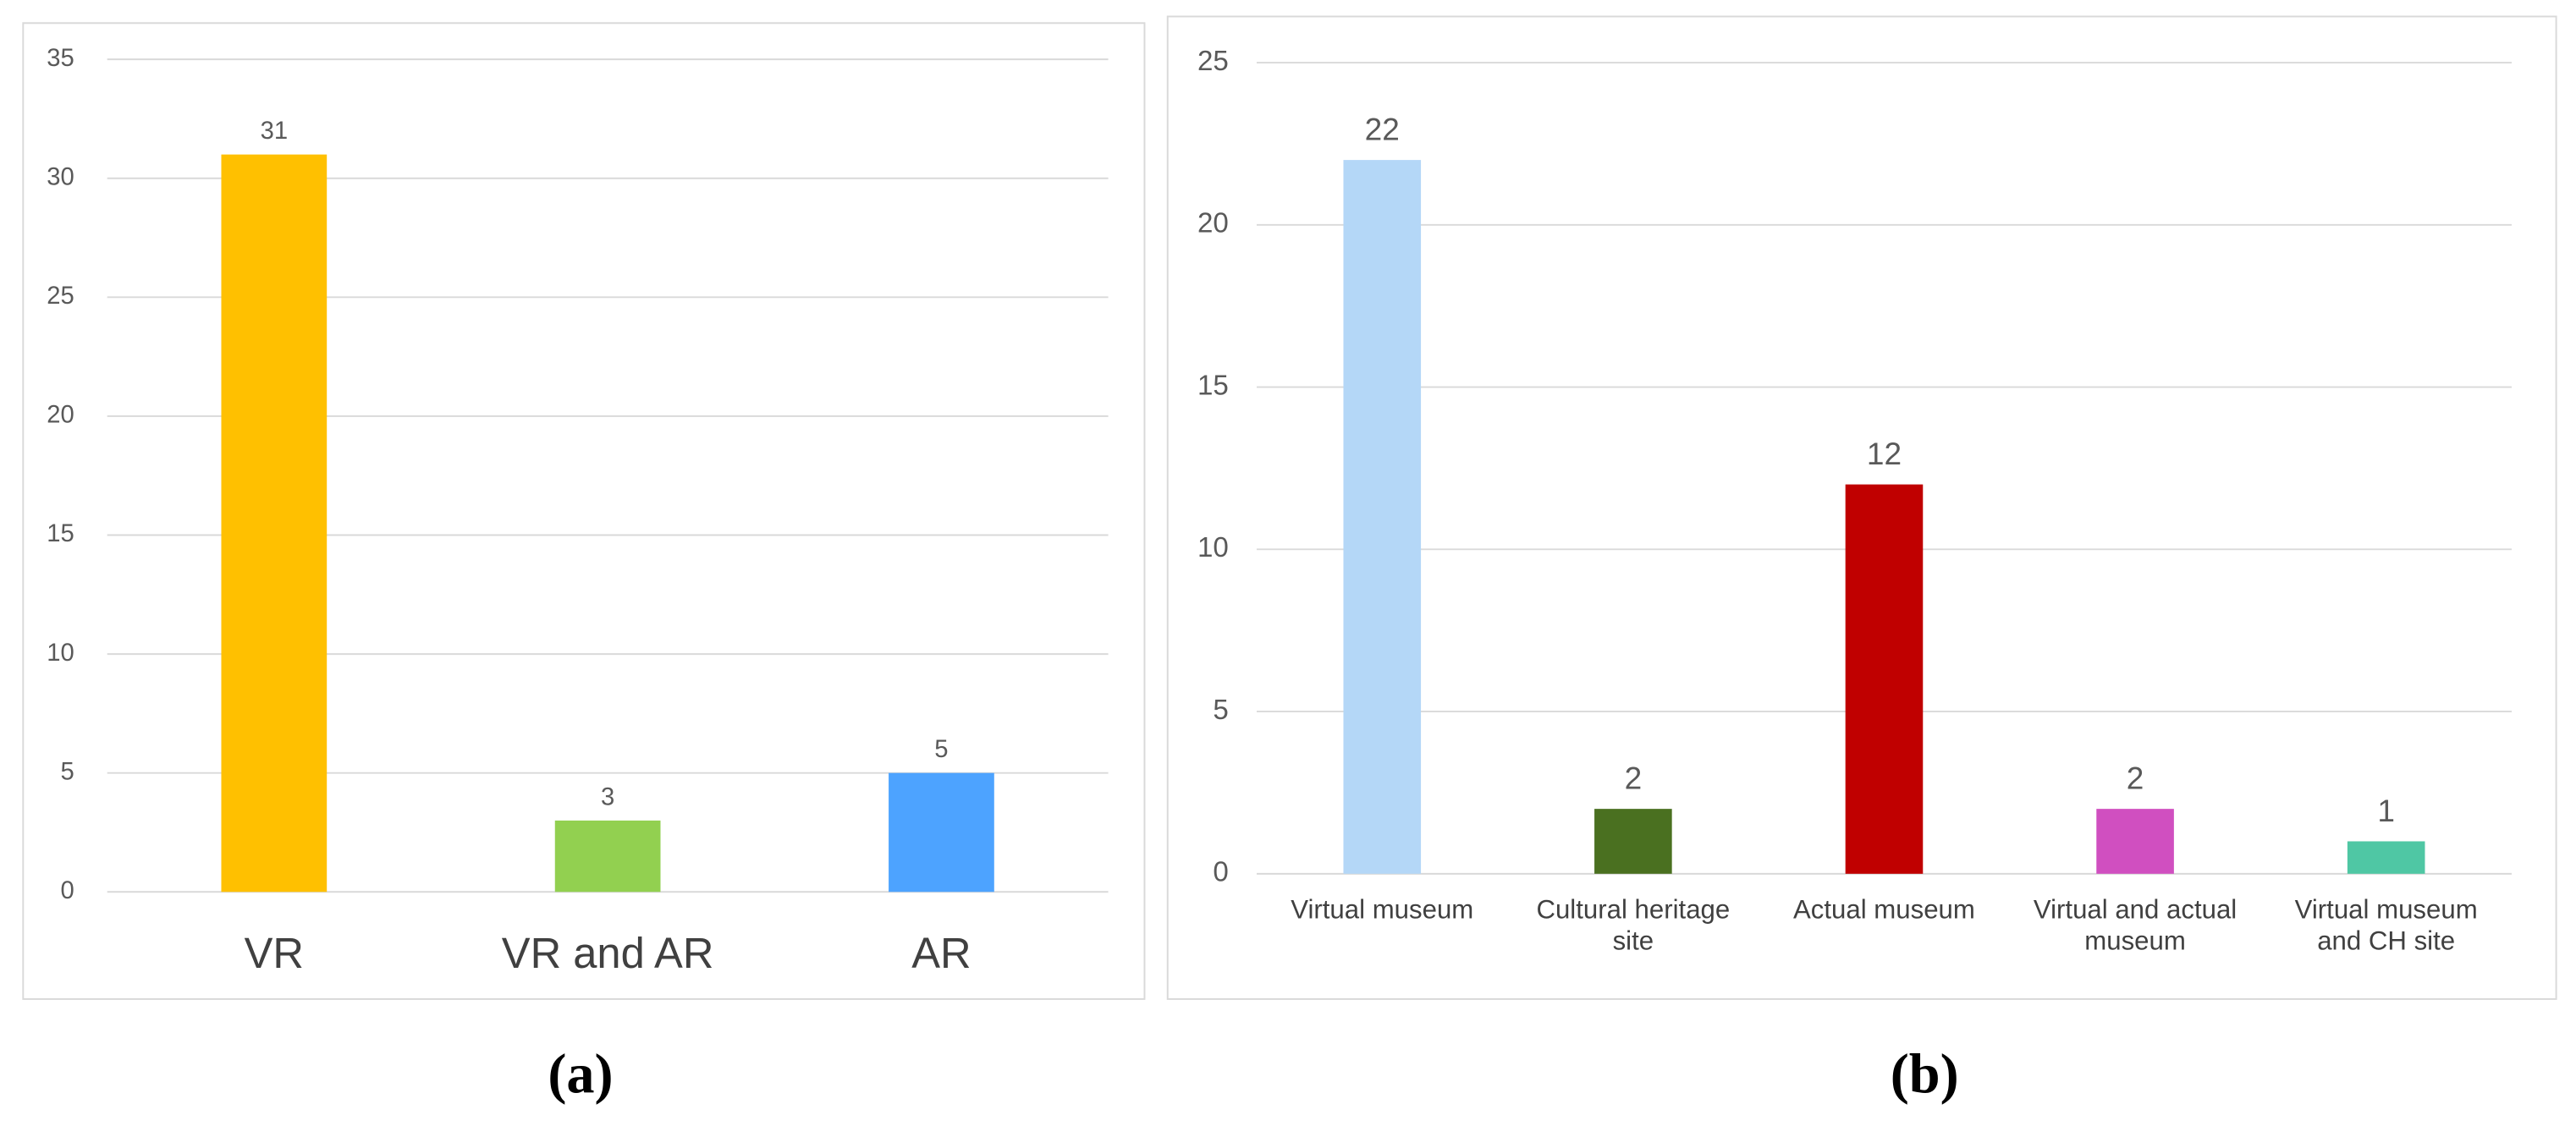 This screenshot has height=1126, width=2576. Describe the element at coordinates (607, 796) in the screenshot. I see `value-label: 3` at that location.